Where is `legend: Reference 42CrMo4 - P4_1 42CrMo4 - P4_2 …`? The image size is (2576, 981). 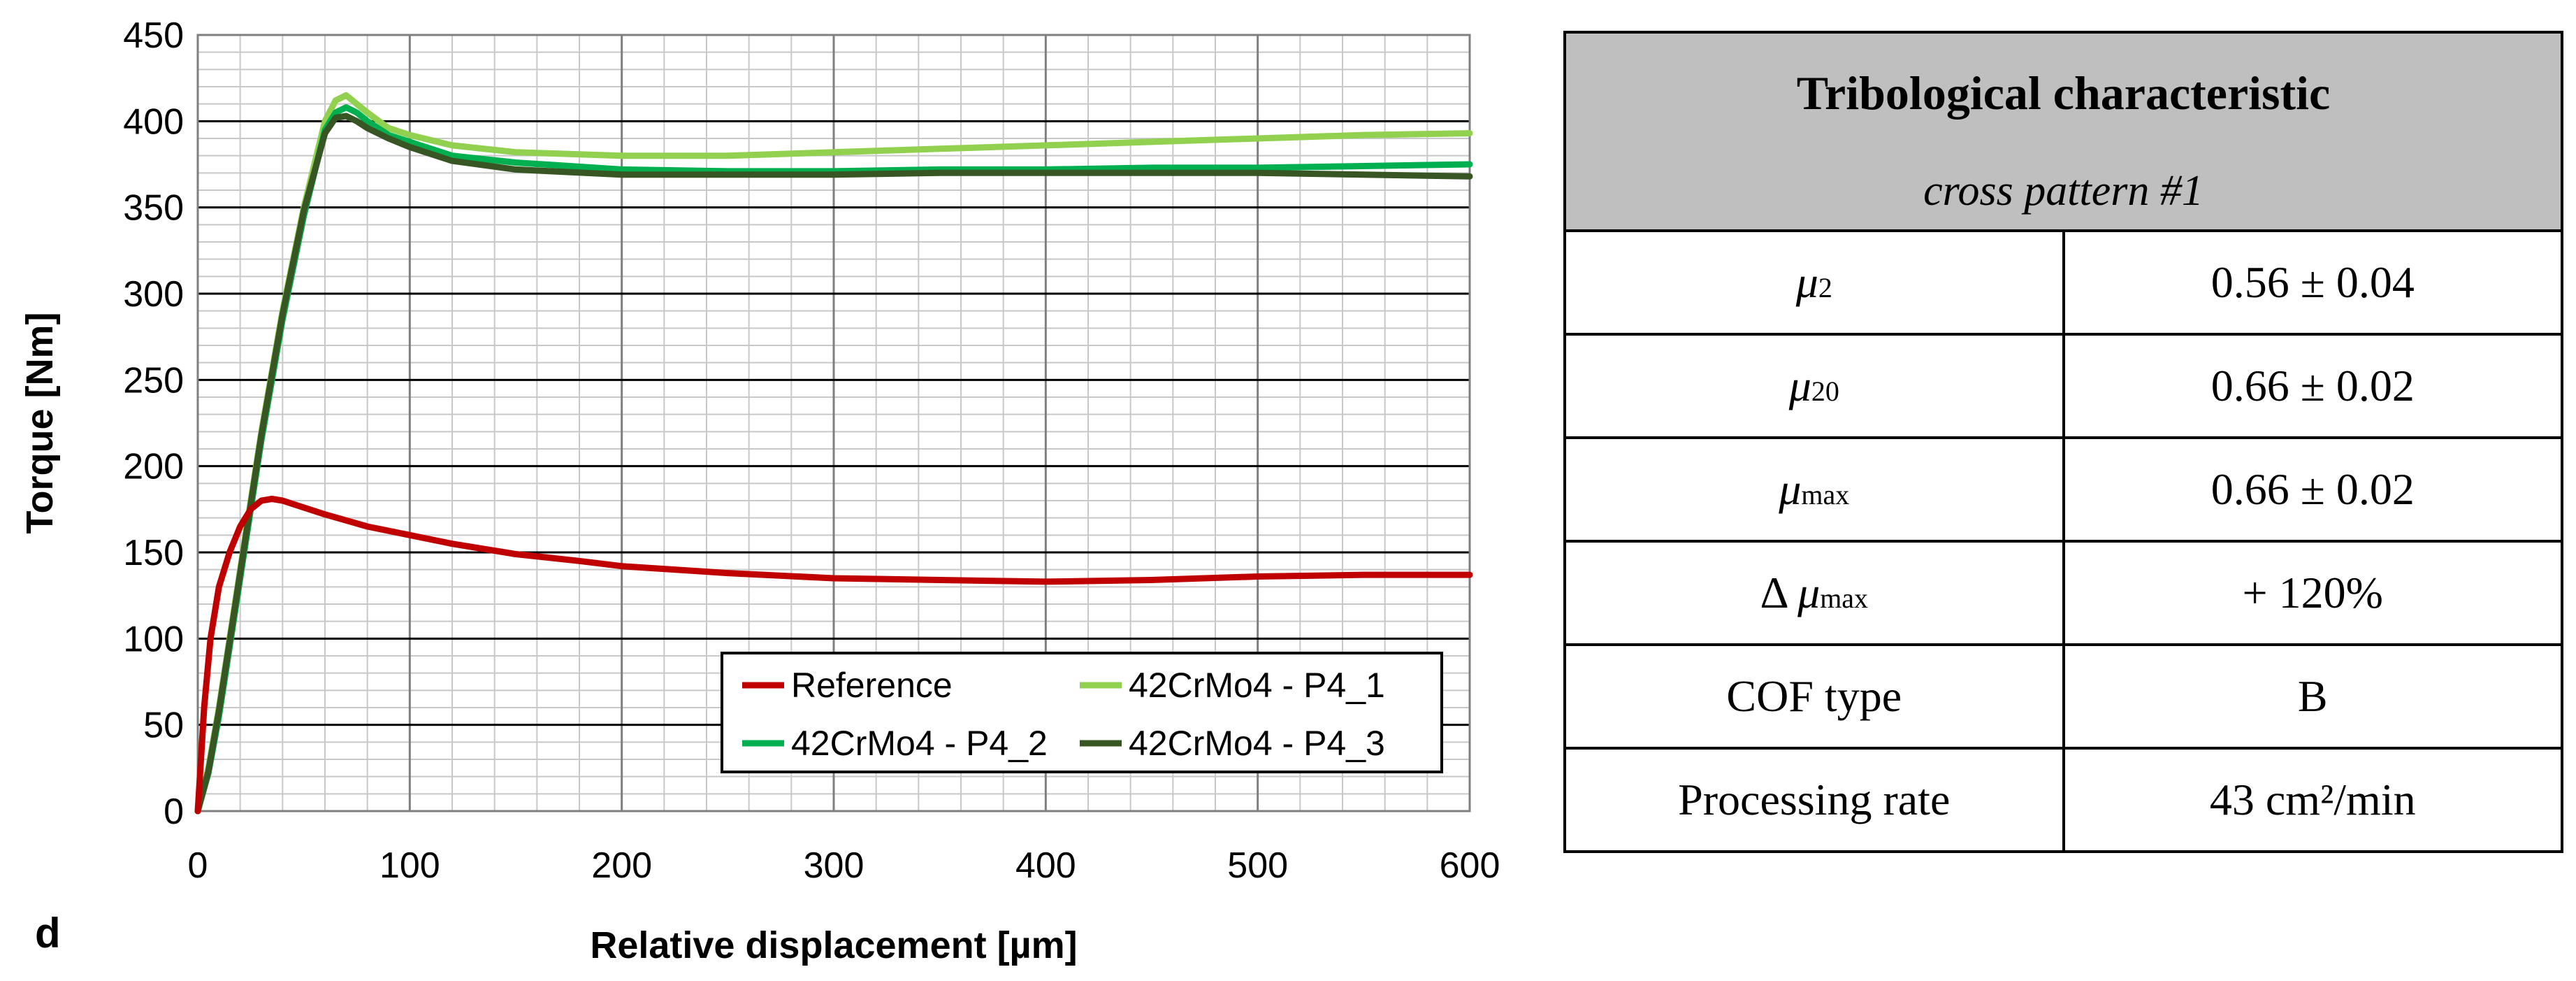 legend: Reference 42CrMo4 - P4_1 42CrMo4 - P4_2 … is located at coordinates (1082, 712).